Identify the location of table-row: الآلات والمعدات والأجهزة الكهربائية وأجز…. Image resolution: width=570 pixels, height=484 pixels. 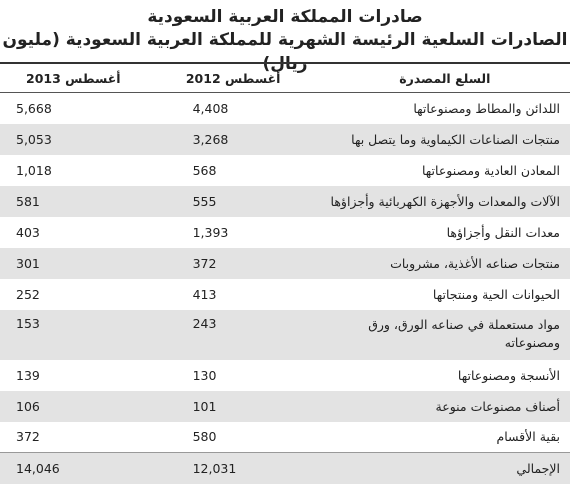
(285, 201).